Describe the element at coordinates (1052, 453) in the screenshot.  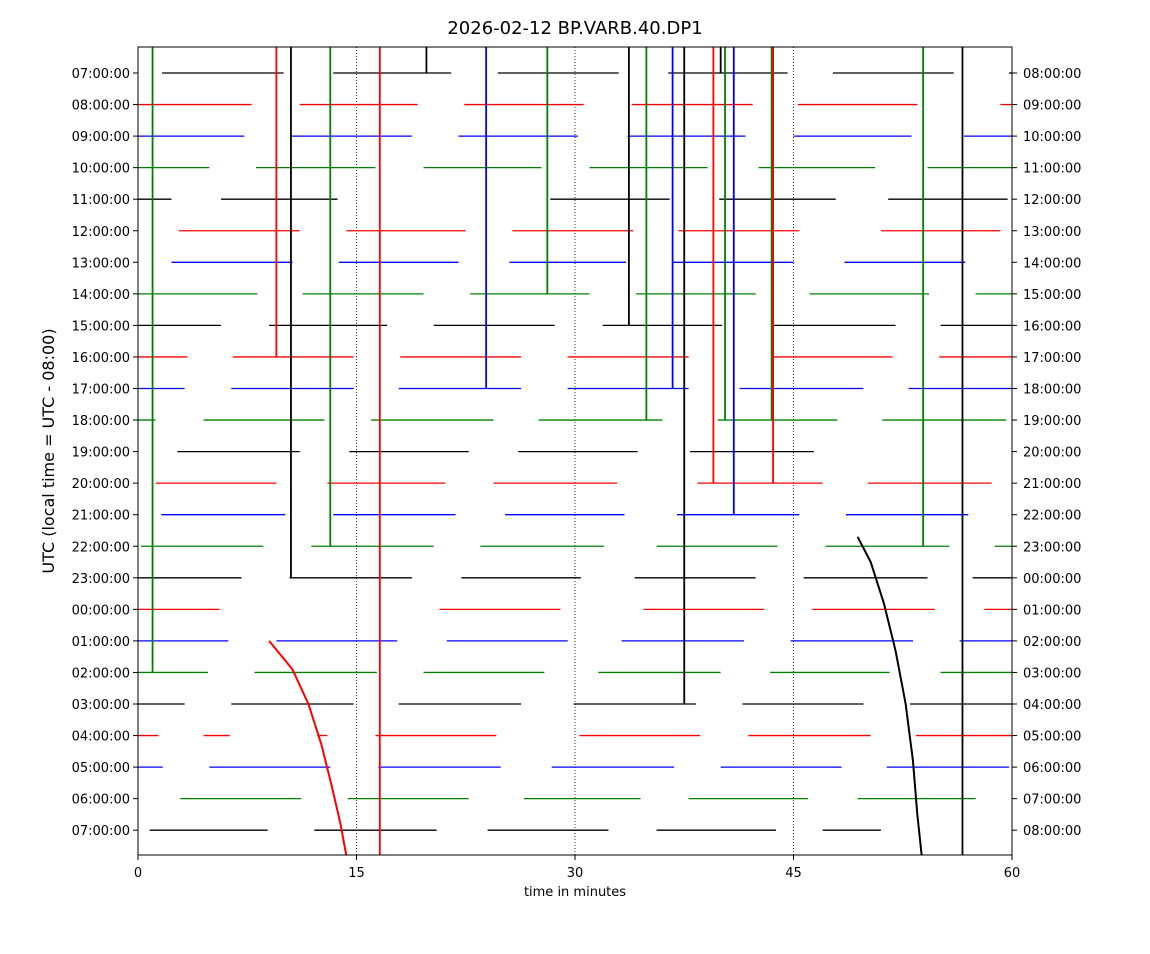
I see `y-tick-label-right: 20:00:00` at that location.